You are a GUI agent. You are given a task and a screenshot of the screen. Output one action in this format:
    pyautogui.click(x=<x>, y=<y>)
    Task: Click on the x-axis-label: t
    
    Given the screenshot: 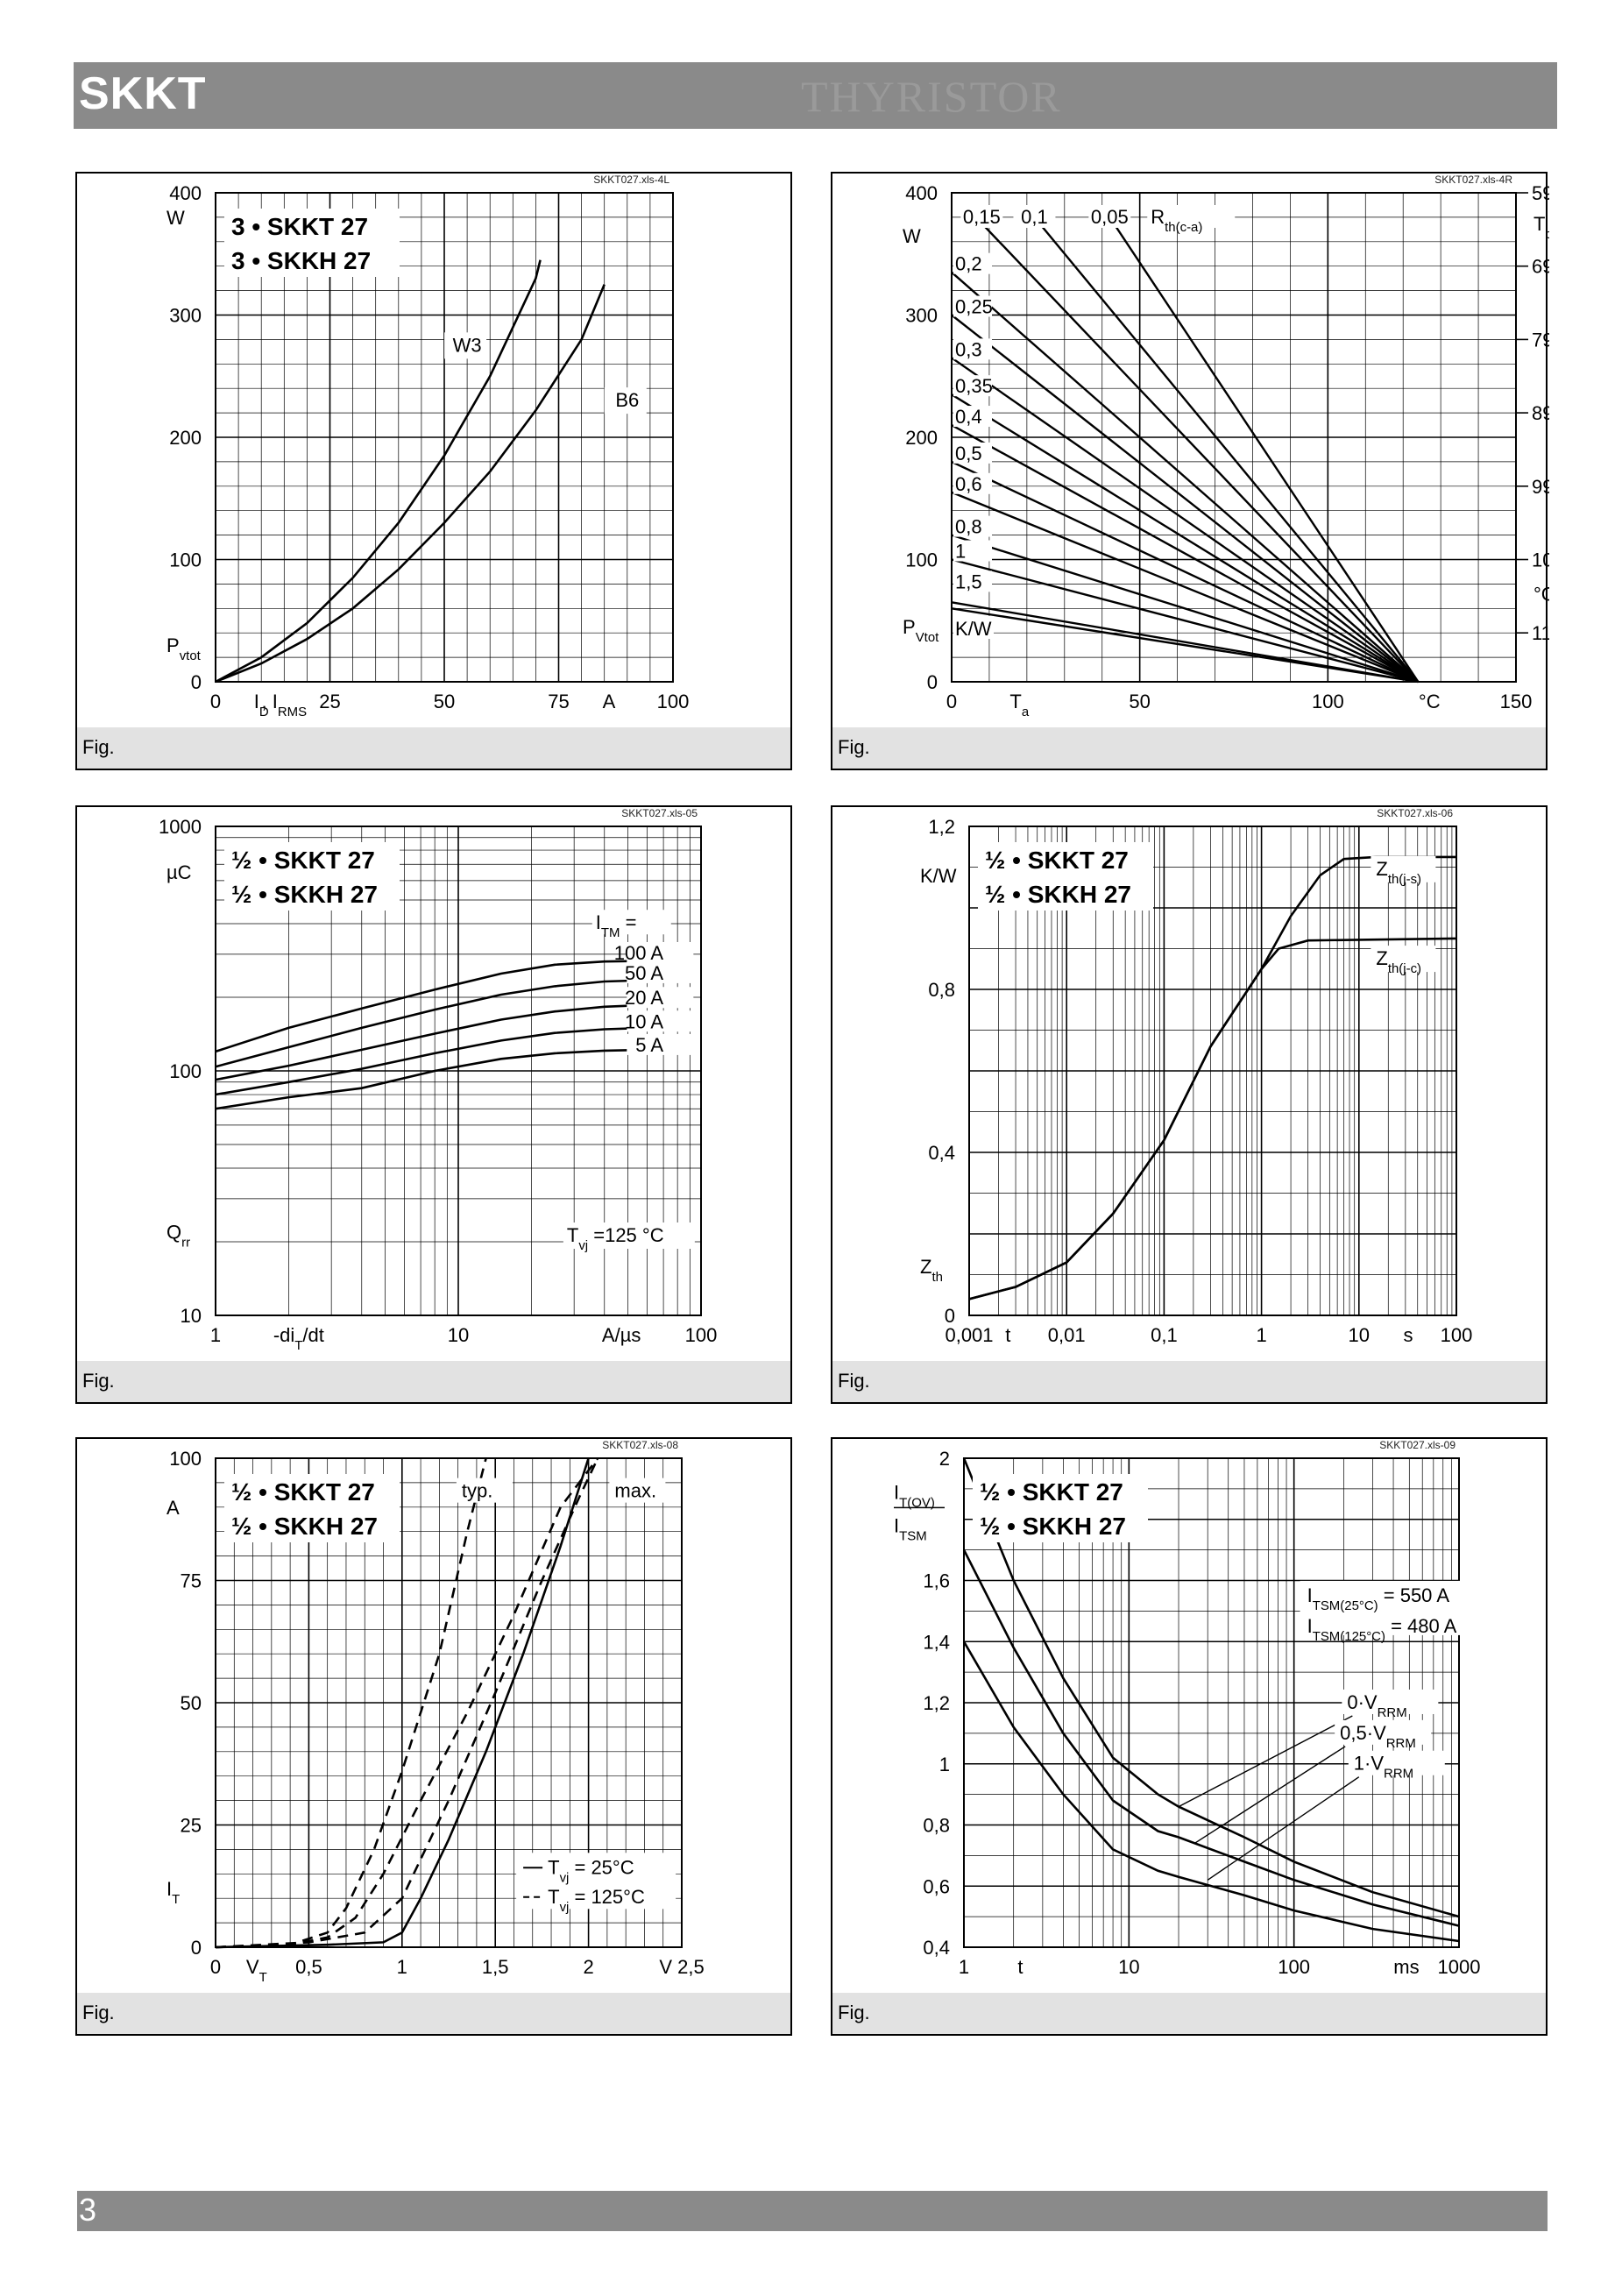 What is the action you would take?
    pyautogui.click(x=1020, y=1967)
    